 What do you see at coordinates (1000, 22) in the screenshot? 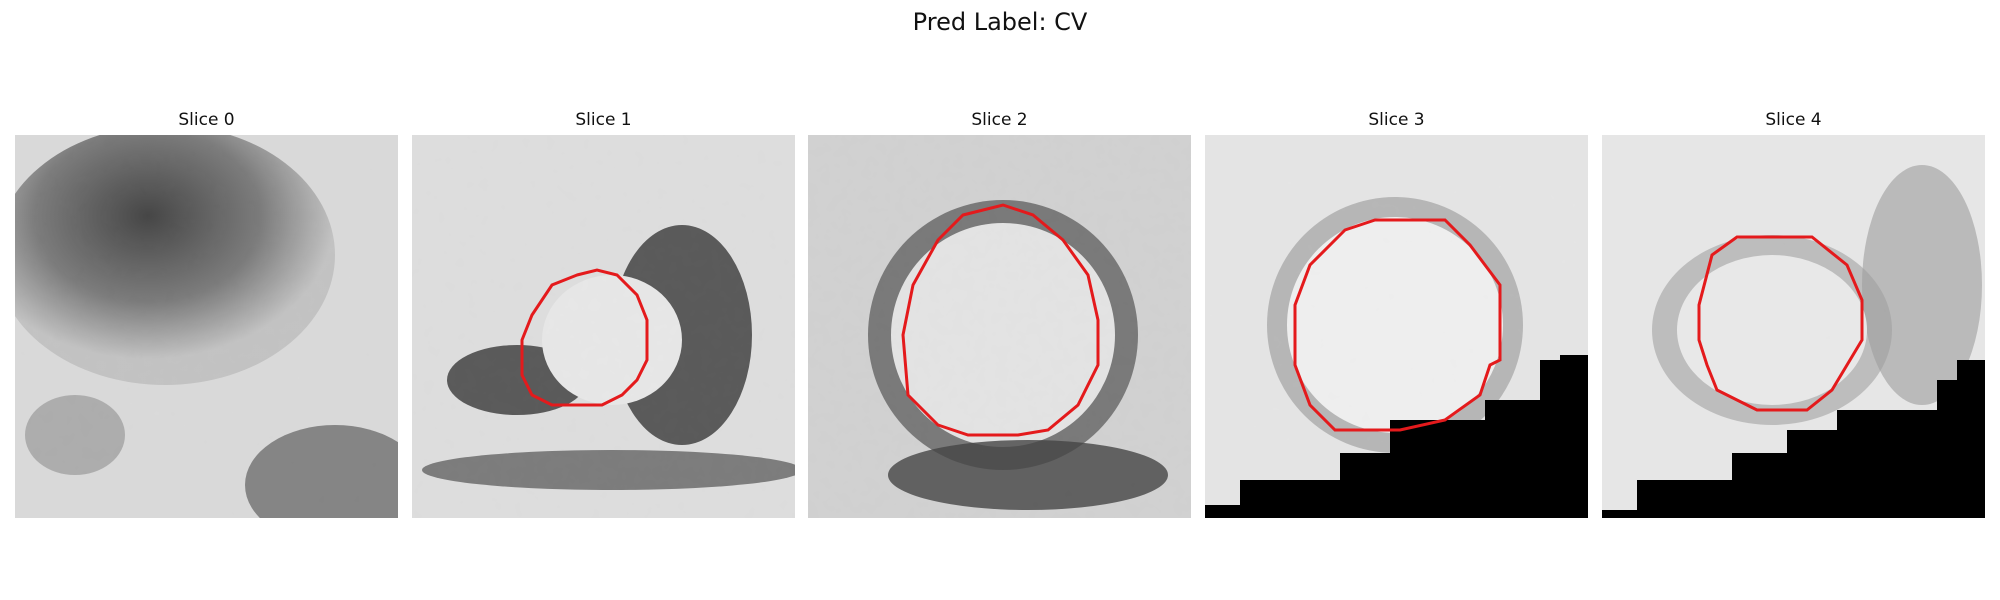
I see `figure-title: Pred Label: CV` at bounding box center [1000, 22].